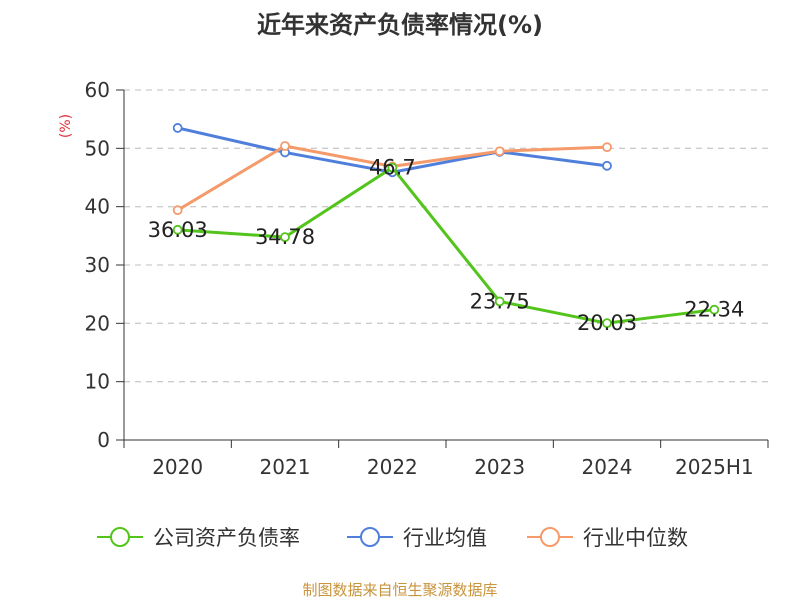 The height and width of the screenshot is (600, 800). I want to click on data-label: 22.34, so click(714, 310).